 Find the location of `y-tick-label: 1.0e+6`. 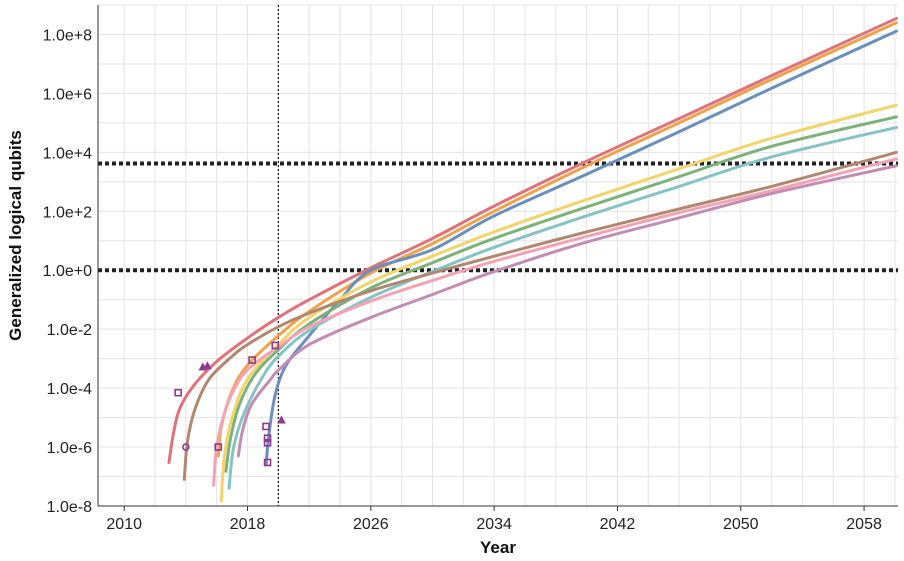

y-tick-label: 1.0e+6 is located at coordinates (67, 94).